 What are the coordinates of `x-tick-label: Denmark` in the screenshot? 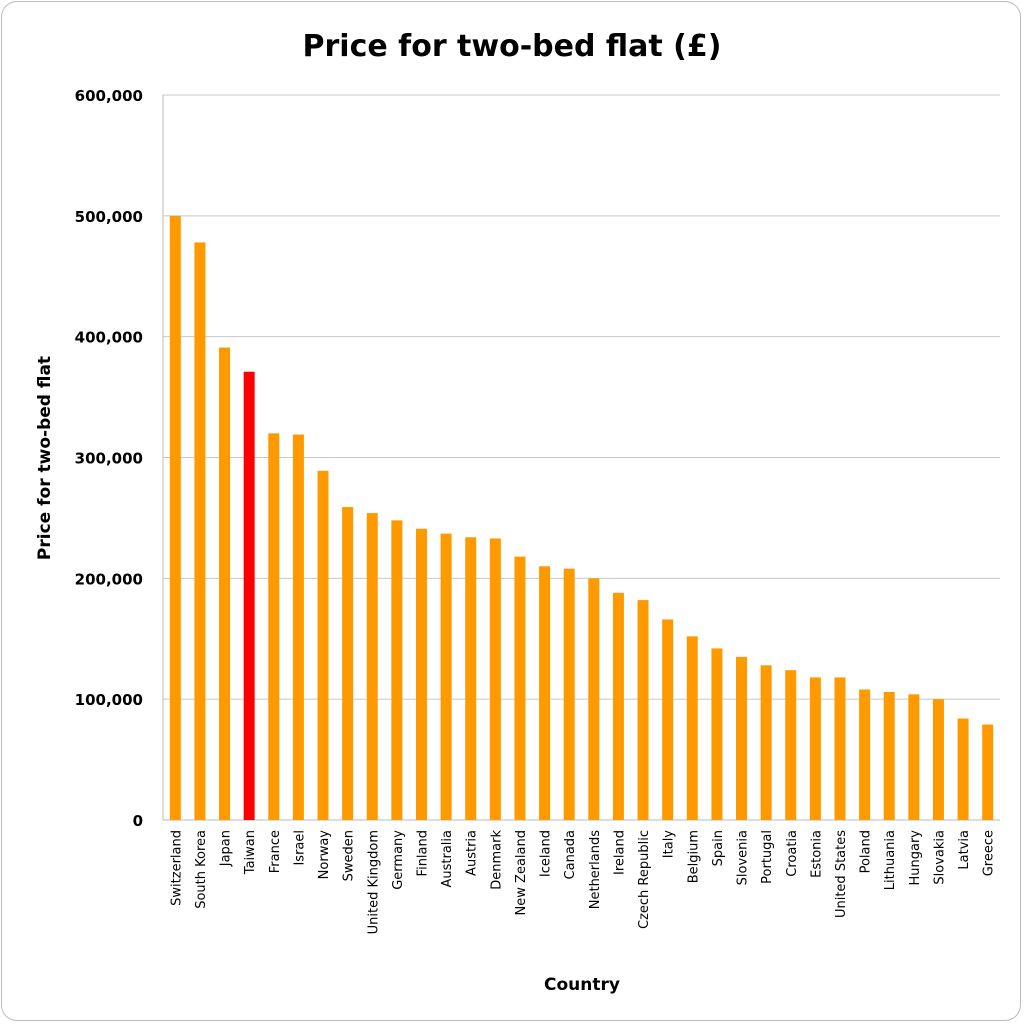 It's located at (496, 860).